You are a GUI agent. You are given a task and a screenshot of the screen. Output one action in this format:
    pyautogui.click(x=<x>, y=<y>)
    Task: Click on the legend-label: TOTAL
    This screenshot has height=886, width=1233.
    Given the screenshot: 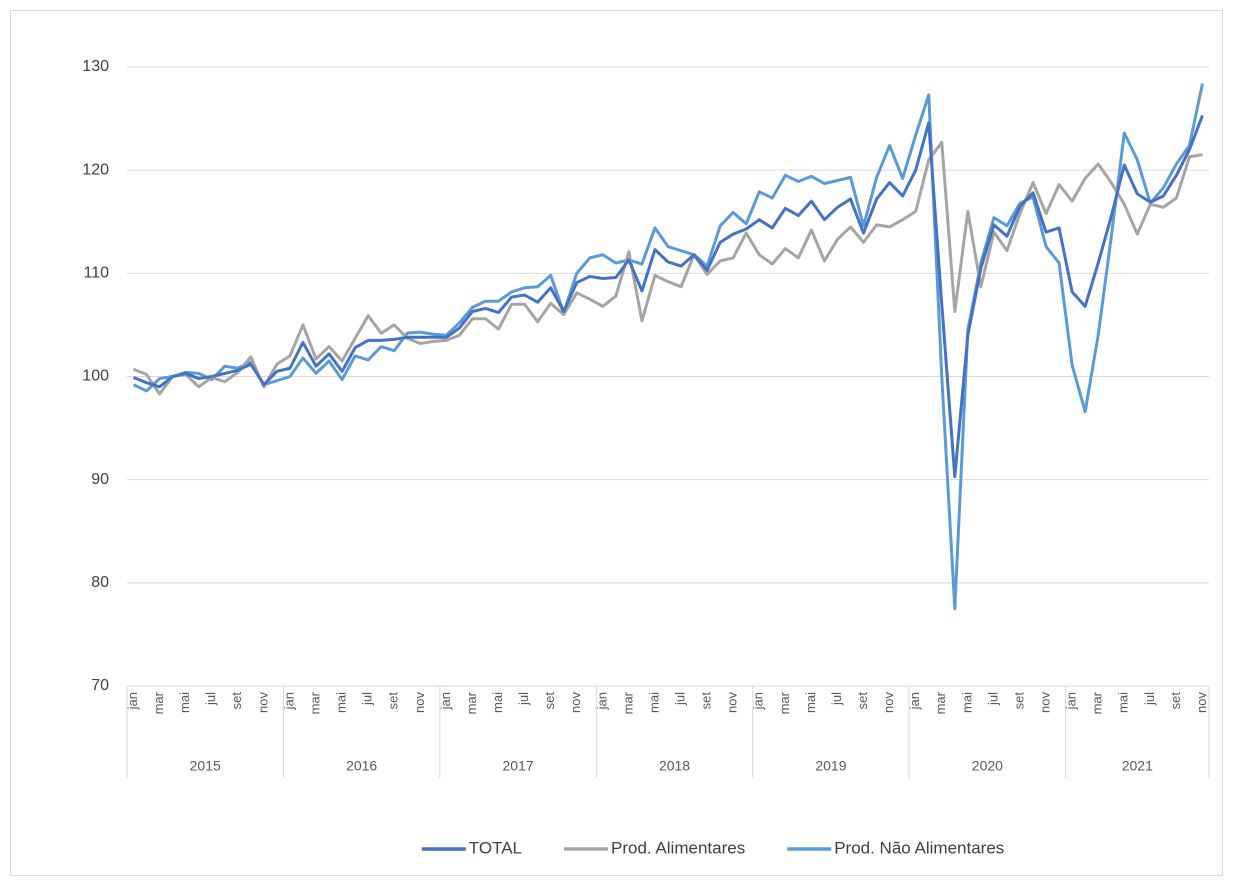 What is the action you would take?
    pyautogui.click(x=495, y=847)
    